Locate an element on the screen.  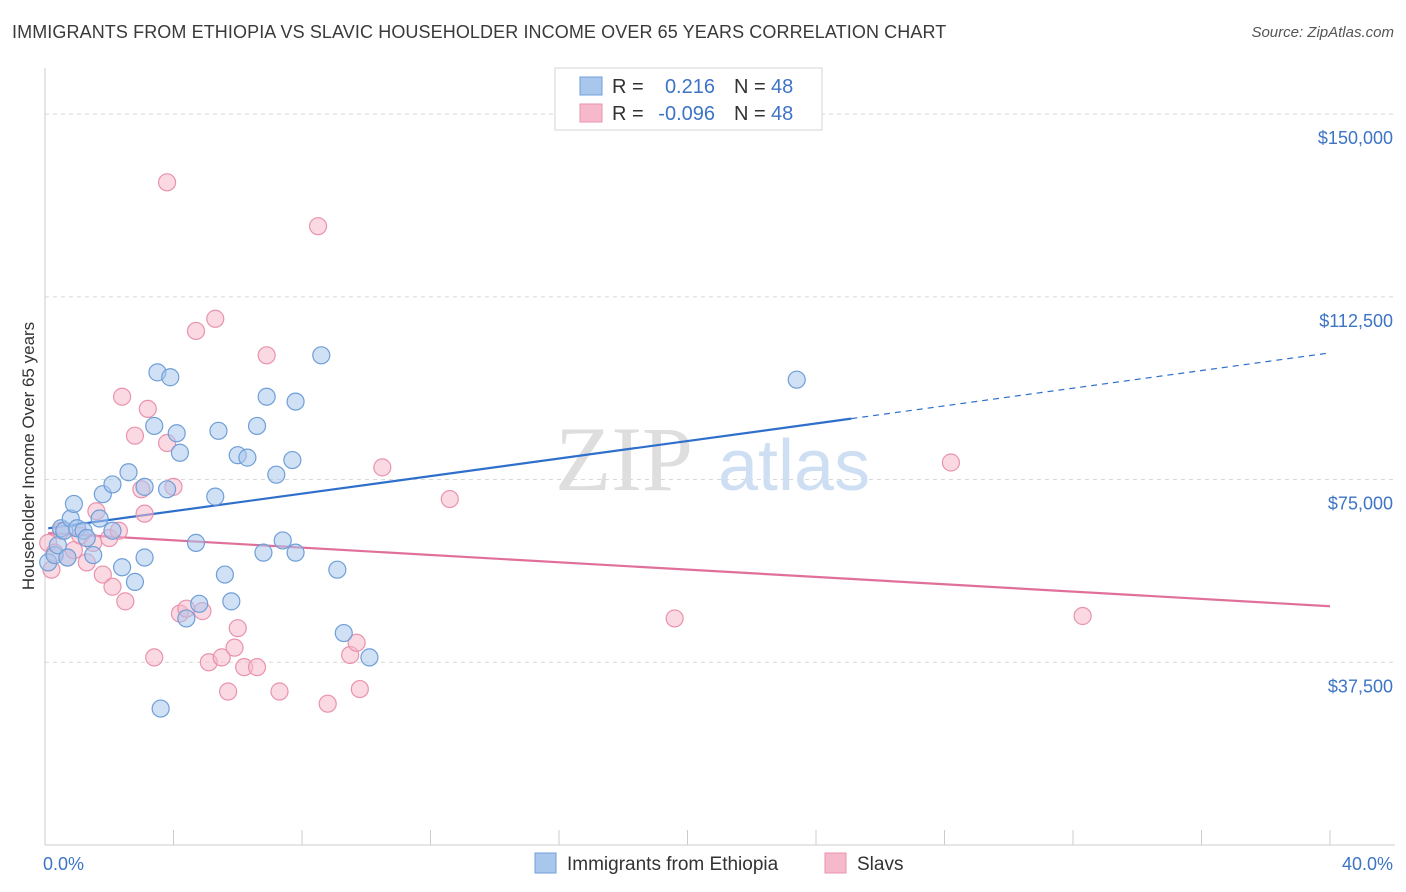
y-tick-labels: $37,500 $75,000 $112,500 $150,000 is located at coordinates (1355, 412).